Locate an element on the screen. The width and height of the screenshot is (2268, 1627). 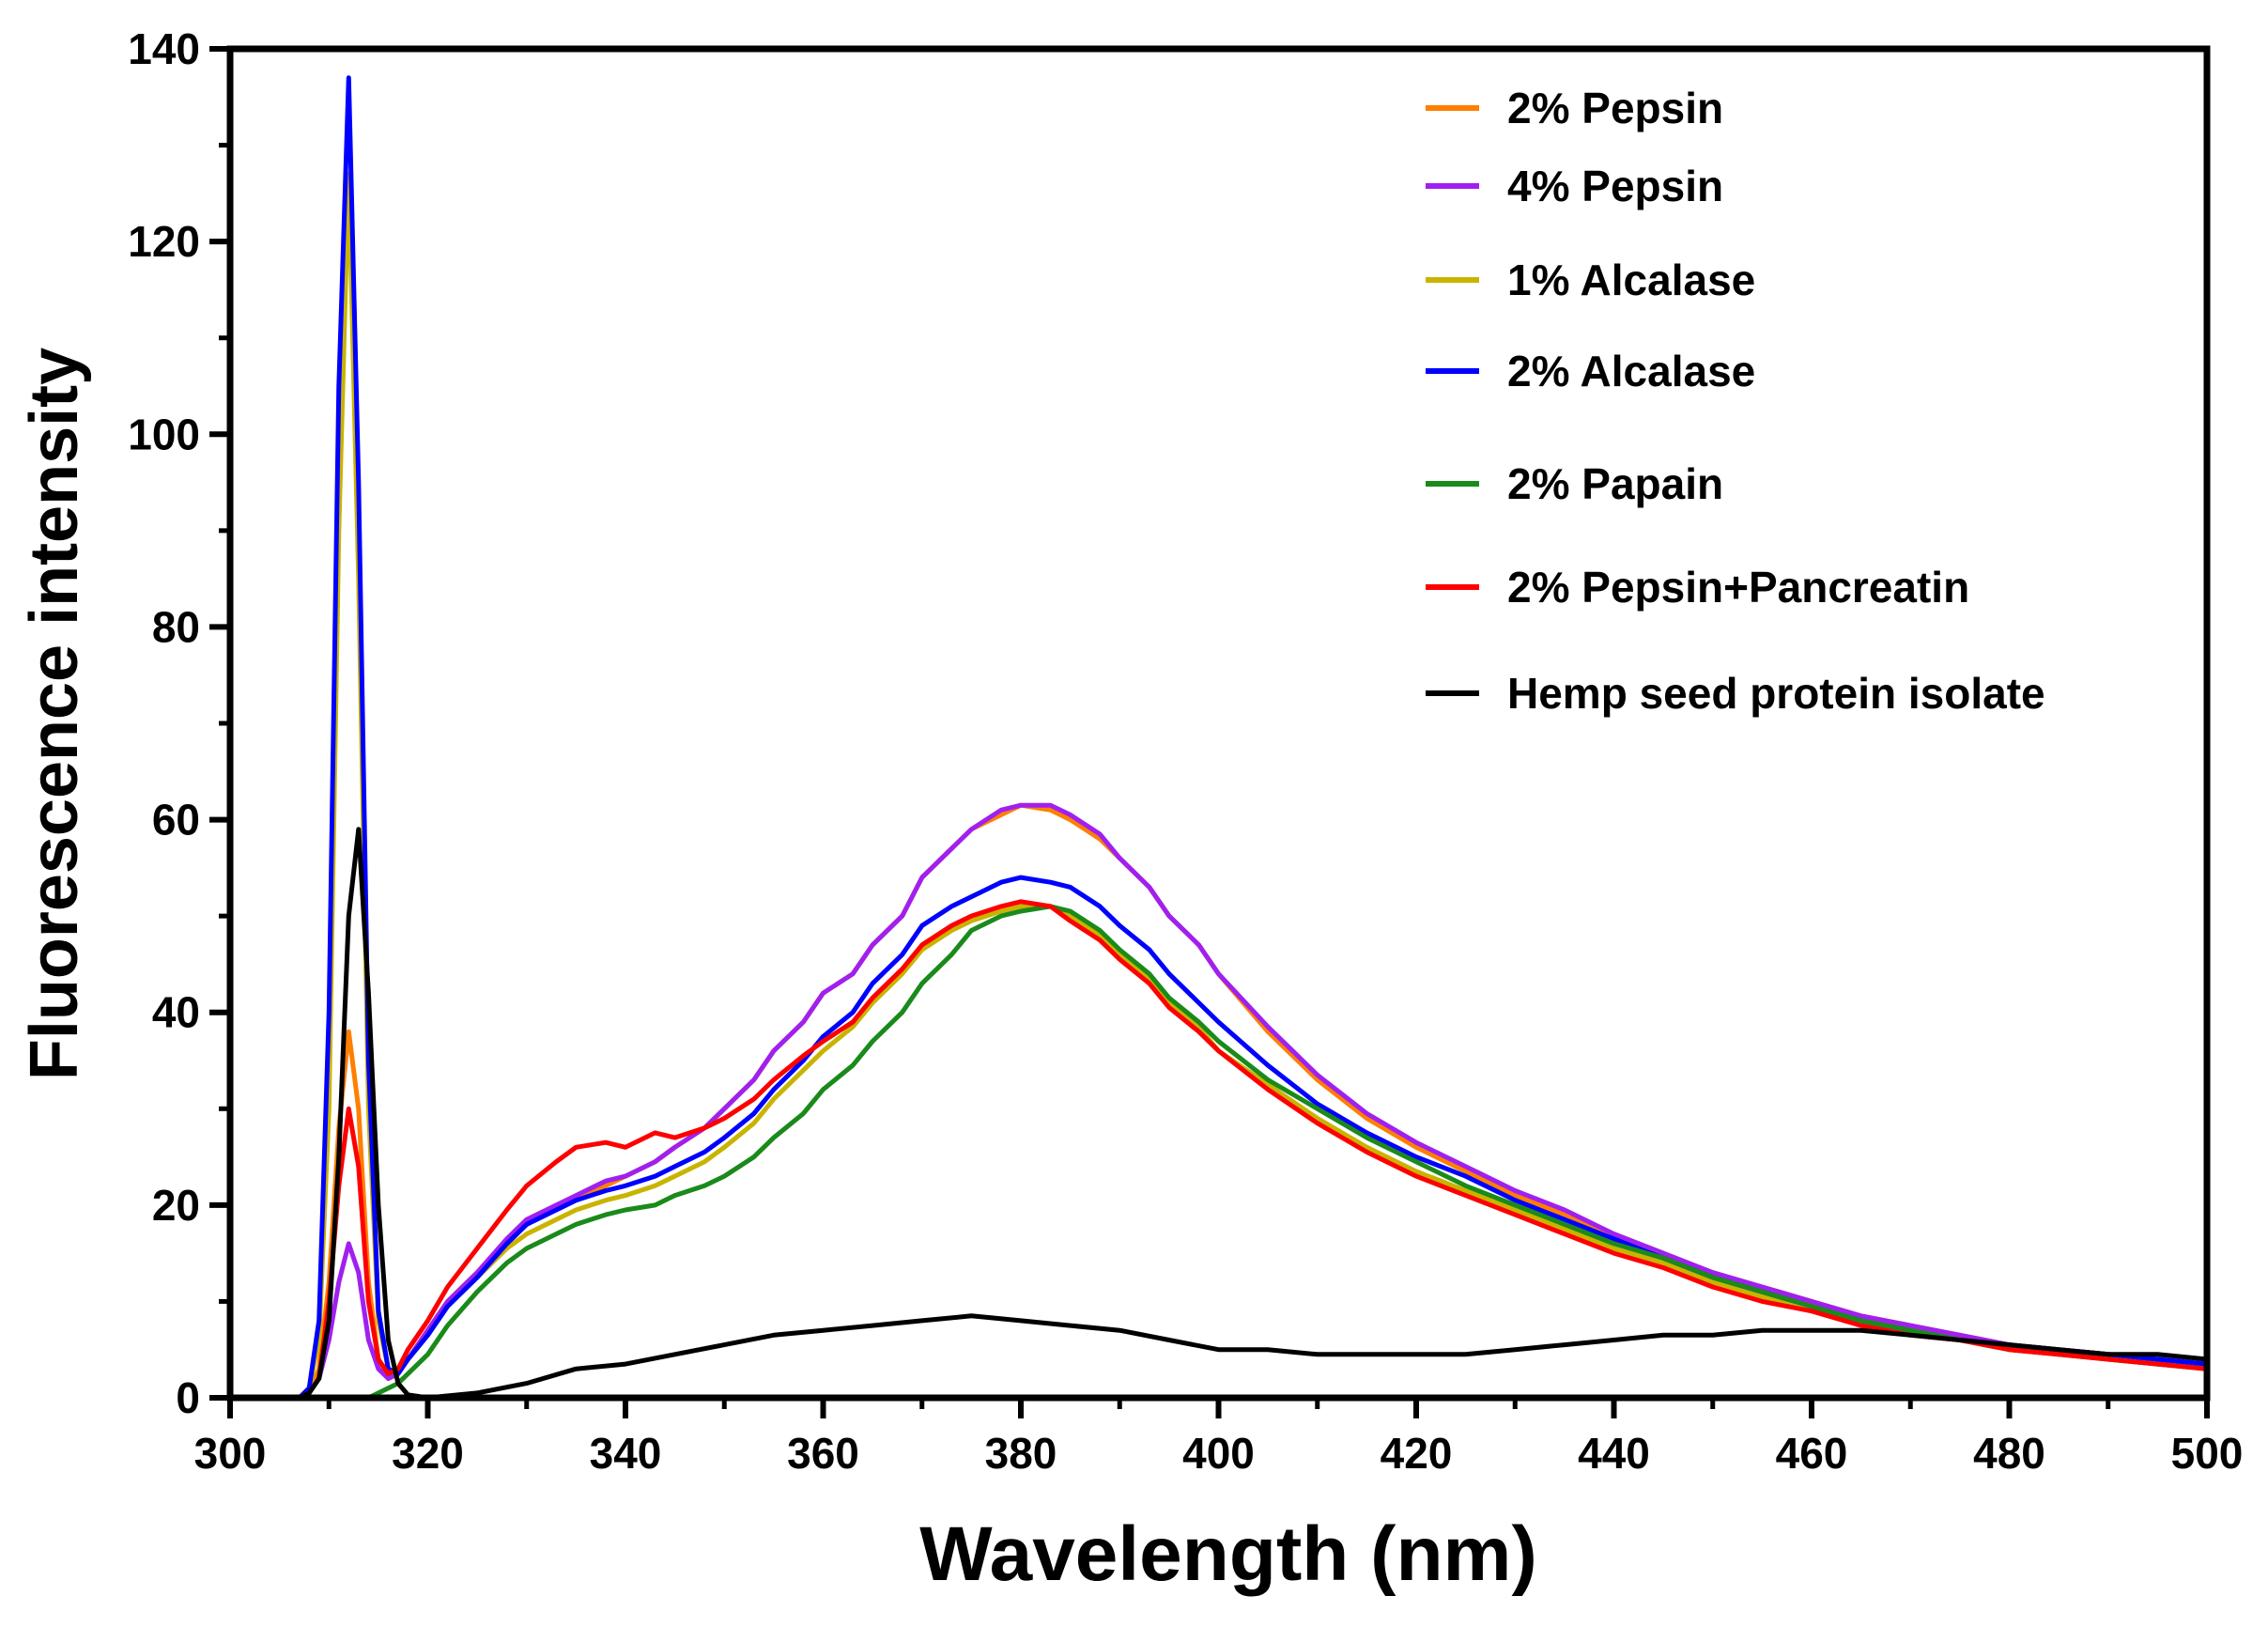
y-tick-label: 60 is located at coordinates (176, 820).